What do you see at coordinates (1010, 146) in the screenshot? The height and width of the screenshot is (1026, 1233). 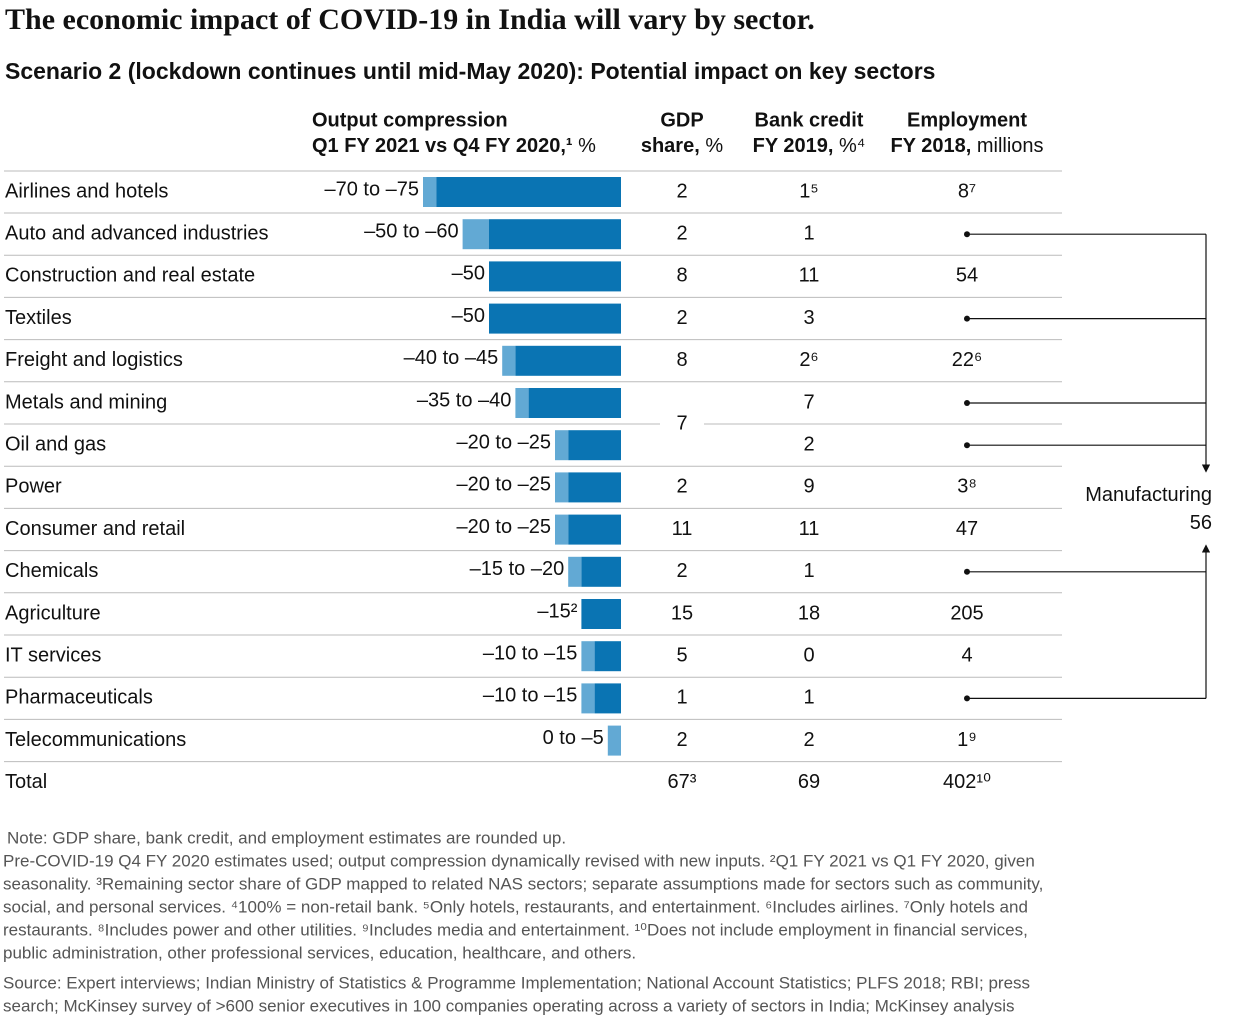 I see `header-part: millions` at bounding box center [1010, 146].